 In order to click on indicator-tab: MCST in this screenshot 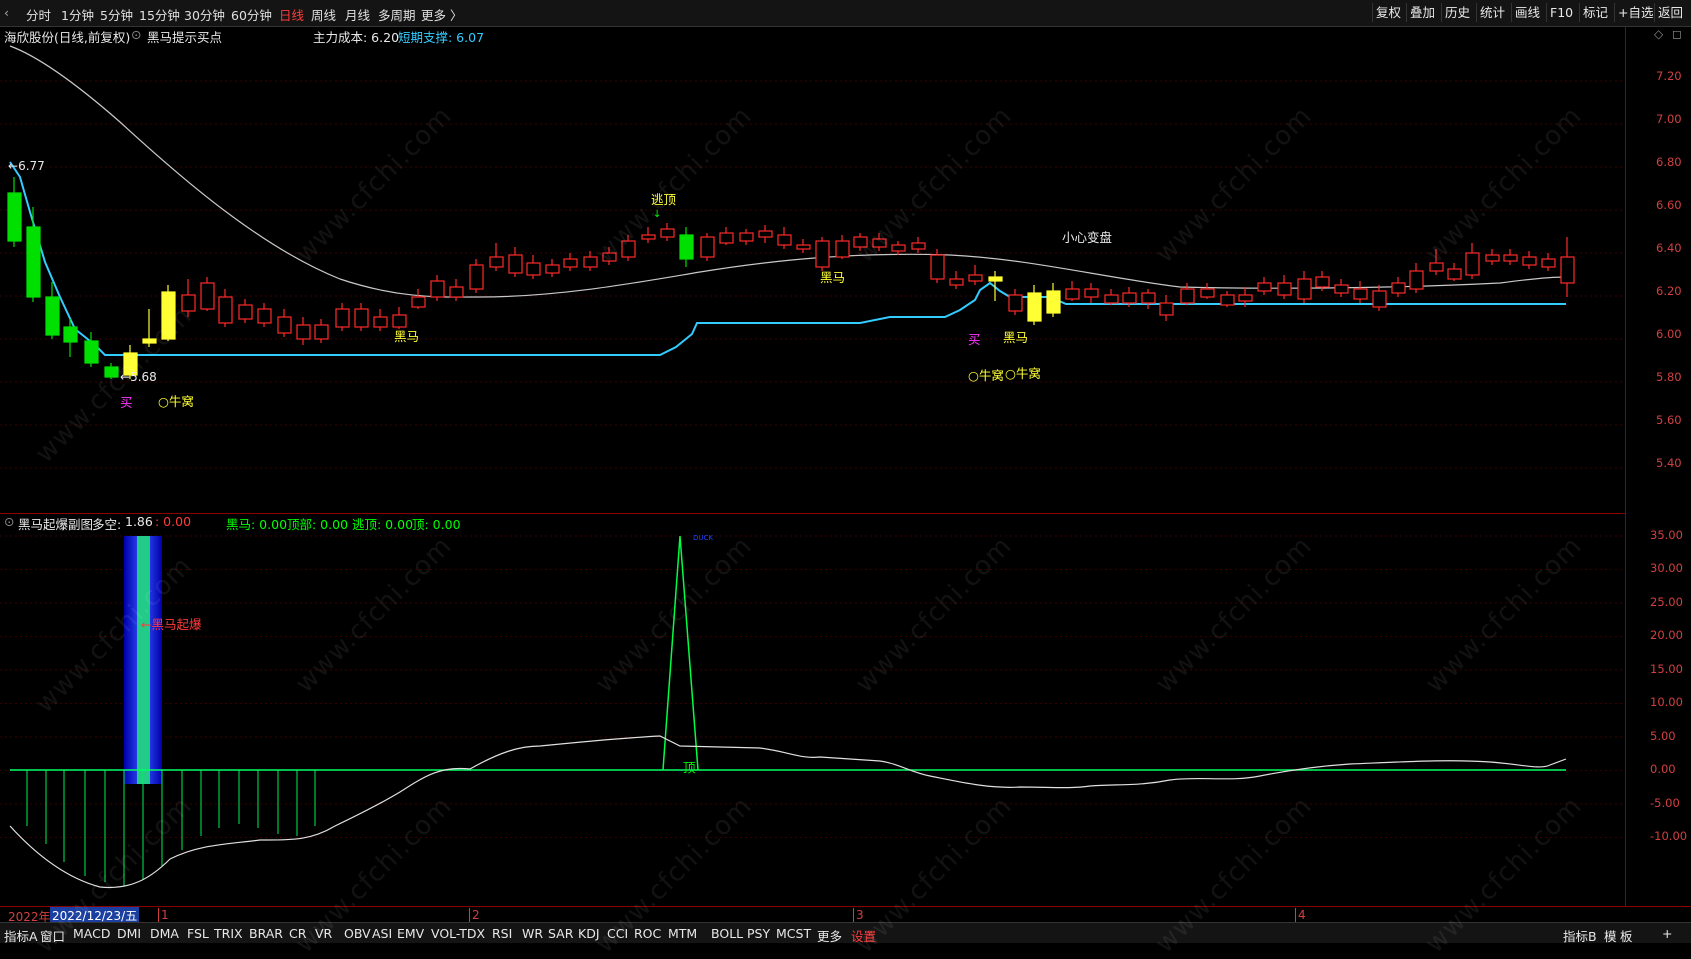, I will do `click(794, 933)`.